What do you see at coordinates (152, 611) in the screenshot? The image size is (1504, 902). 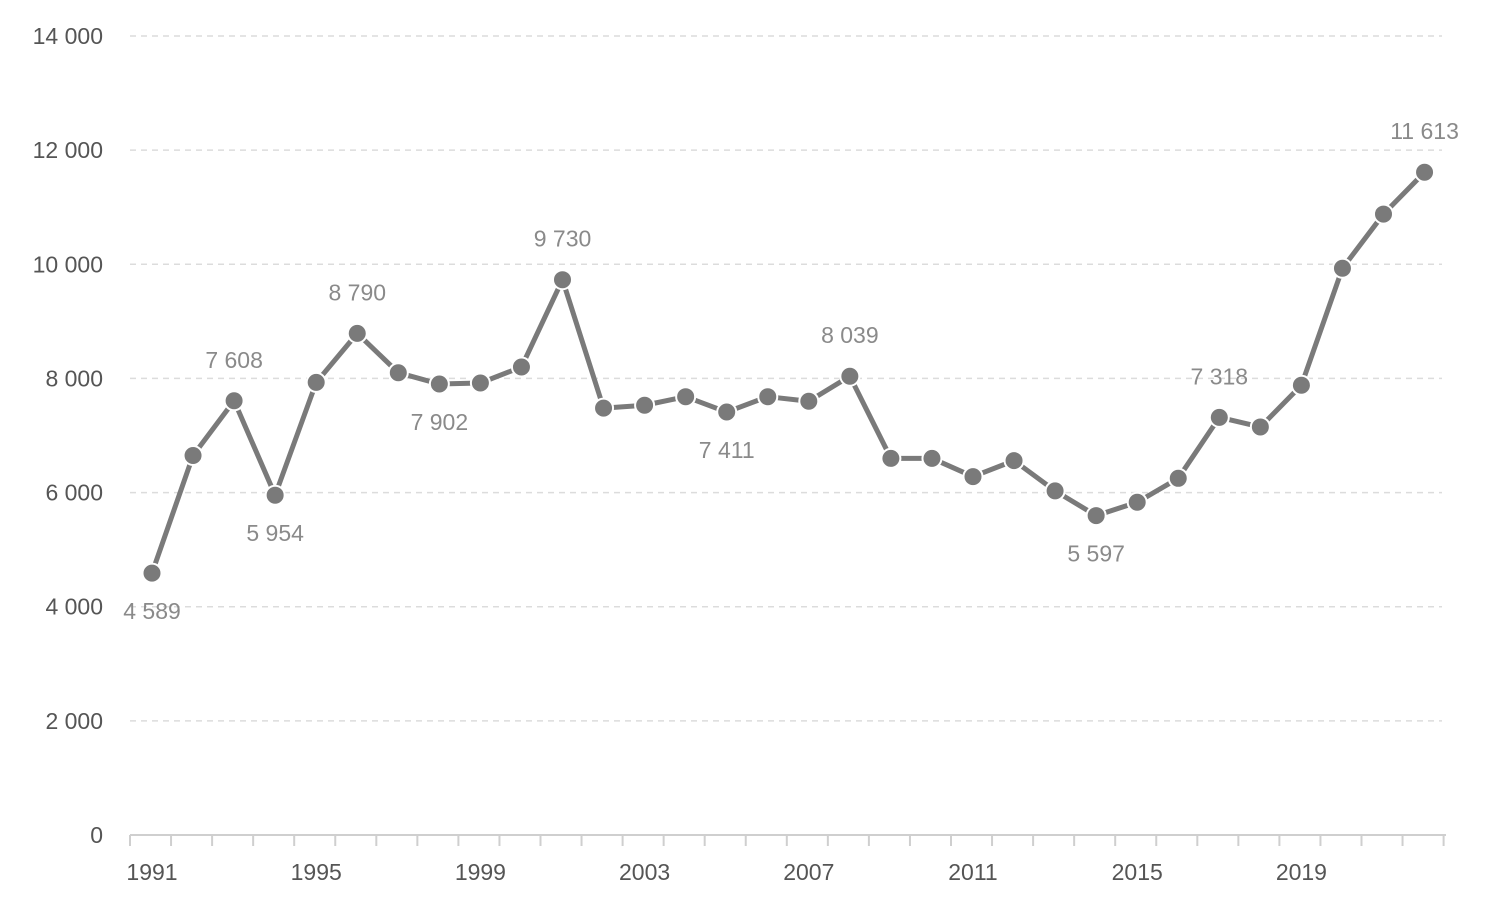 I see `data-label: 4 589` at bounding box center [152, 611].